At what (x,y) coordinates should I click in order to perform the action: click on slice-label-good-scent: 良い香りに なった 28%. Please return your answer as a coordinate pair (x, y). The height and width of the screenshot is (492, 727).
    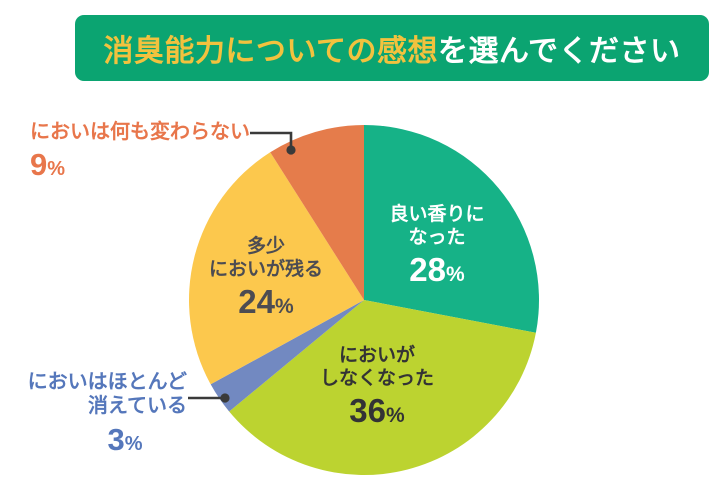
    Looking at the image, I should click on (436, 246).